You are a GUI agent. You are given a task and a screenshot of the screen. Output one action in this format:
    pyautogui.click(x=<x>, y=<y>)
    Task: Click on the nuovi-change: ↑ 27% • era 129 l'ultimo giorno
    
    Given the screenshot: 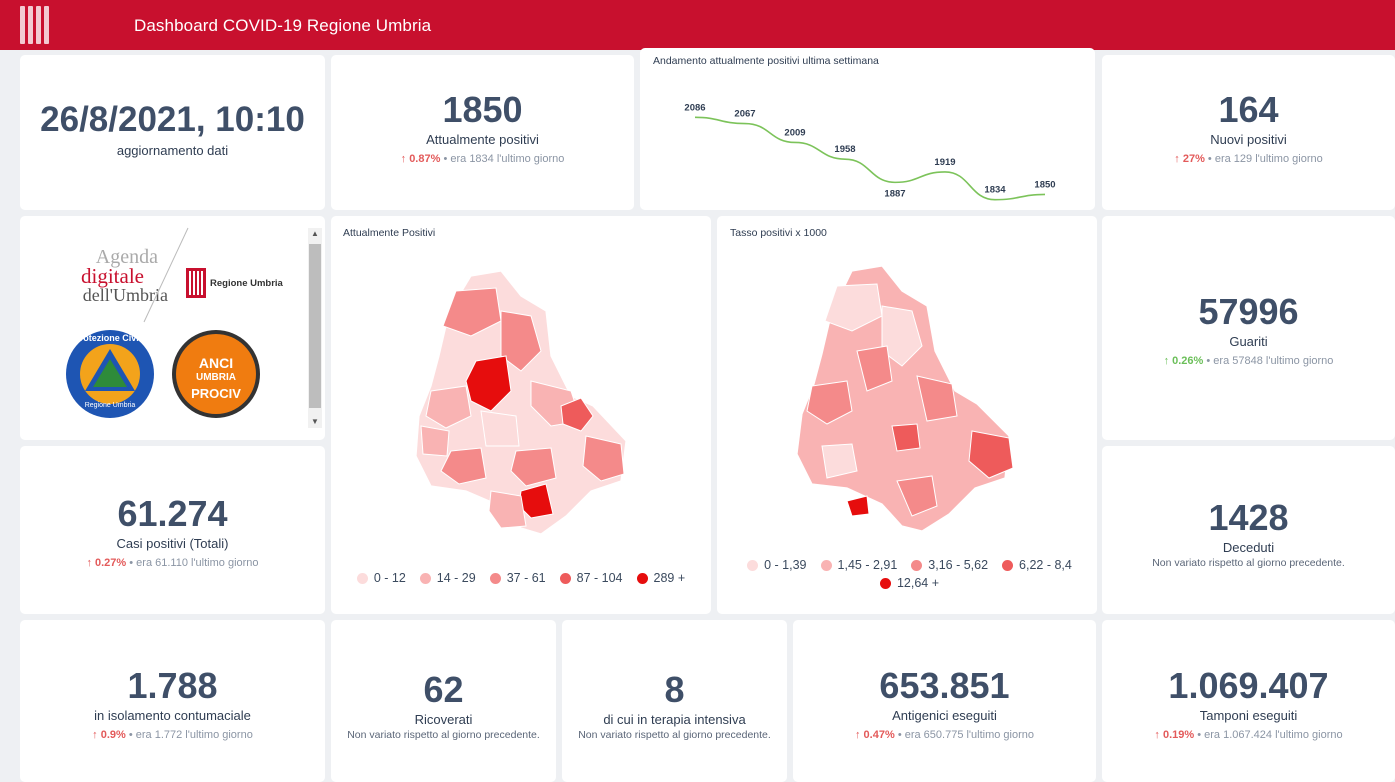 What is the action you would take?
    pyautogui.click(x=1248, y=159)
    